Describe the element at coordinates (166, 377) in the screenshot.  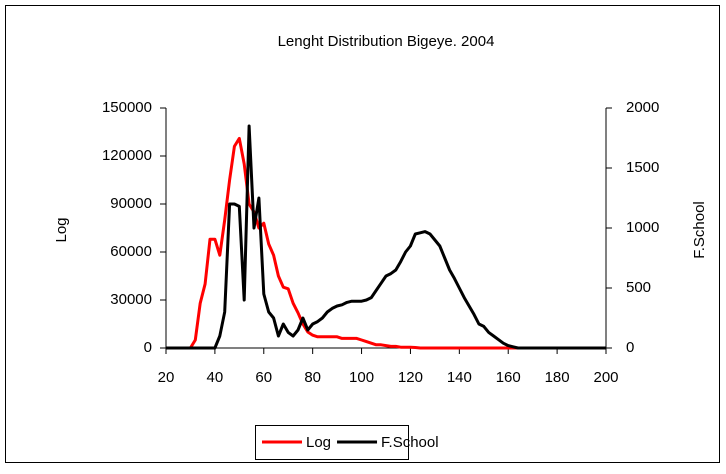
I see `x-tick-label: 20` at that location.